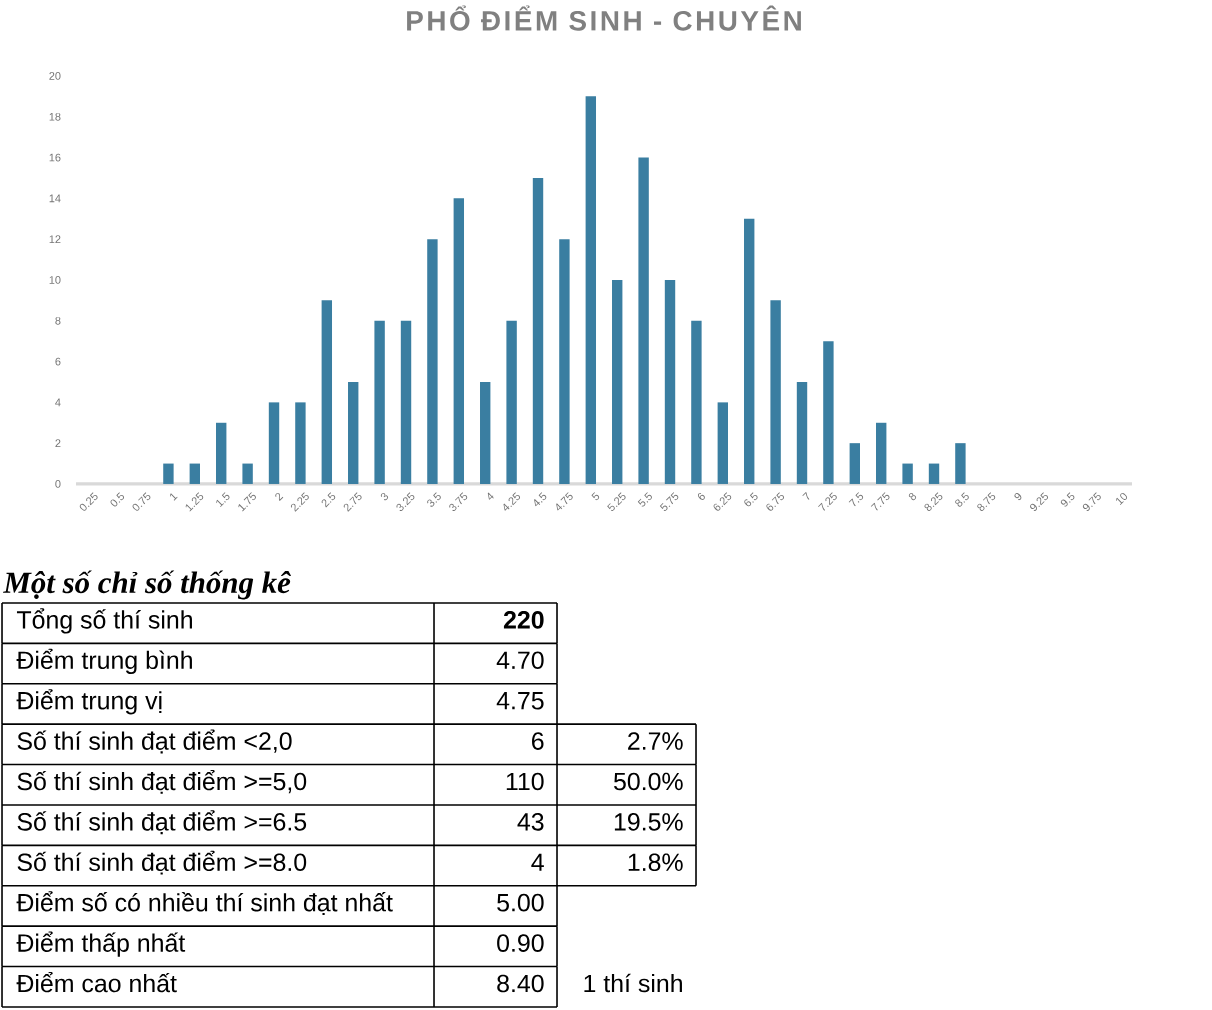  I want to click on text: Số thí sinh đạt điểm >=6.5, so click(162, 822).